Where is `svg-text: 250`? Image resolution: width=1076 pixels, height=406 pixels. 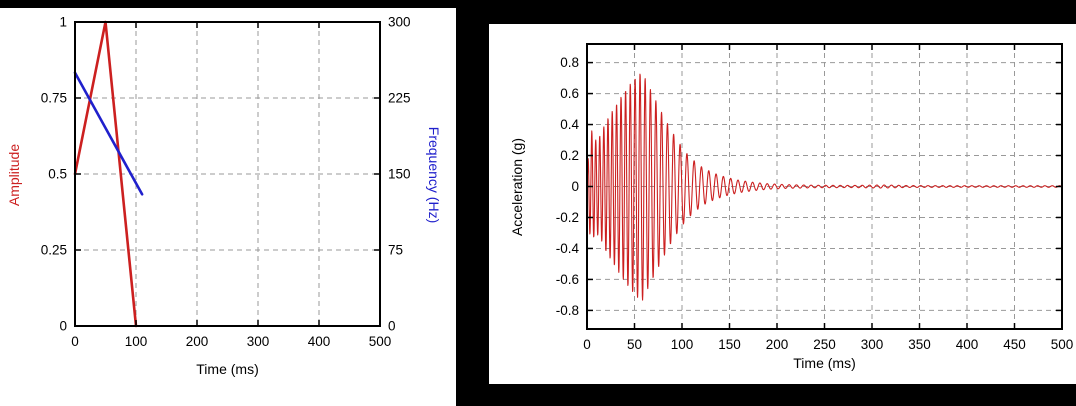 svg-text: 250 is located at coordinates (824, 344).